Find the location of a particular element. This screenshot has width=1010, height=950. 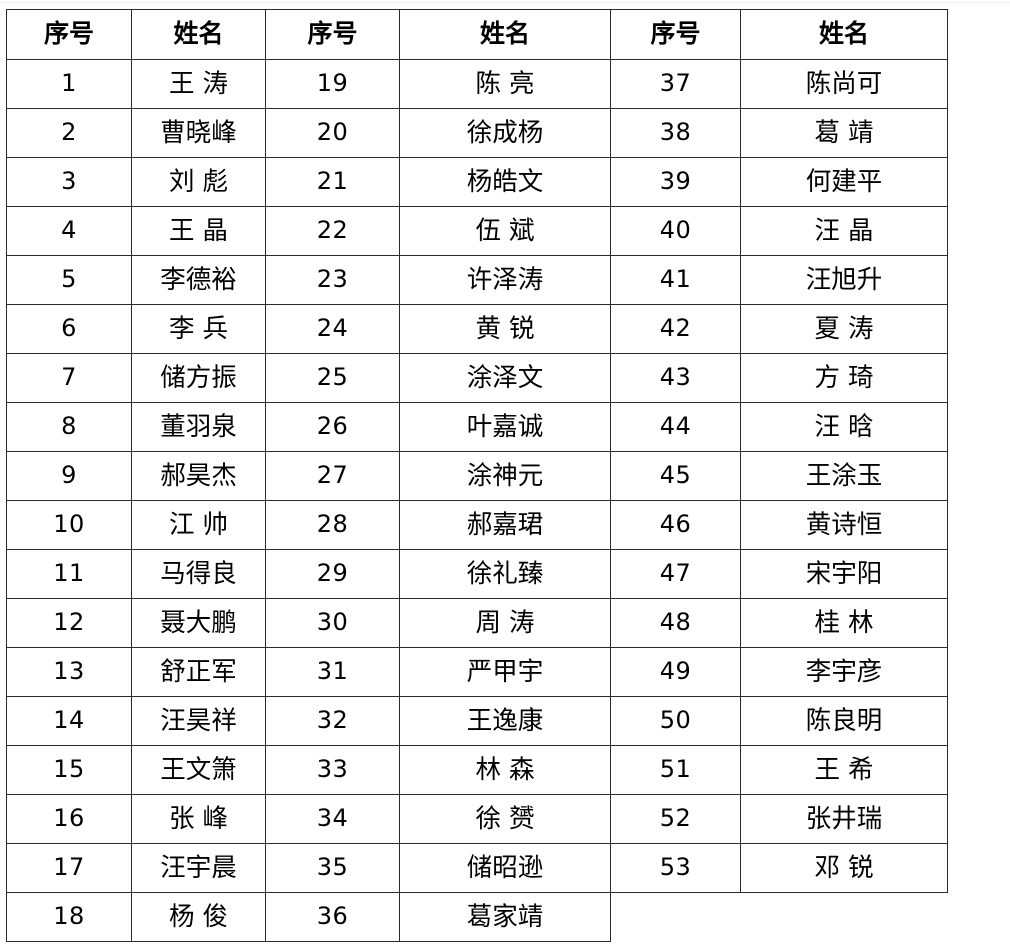

cell-index: 24 is located at coordinates (332, 329).